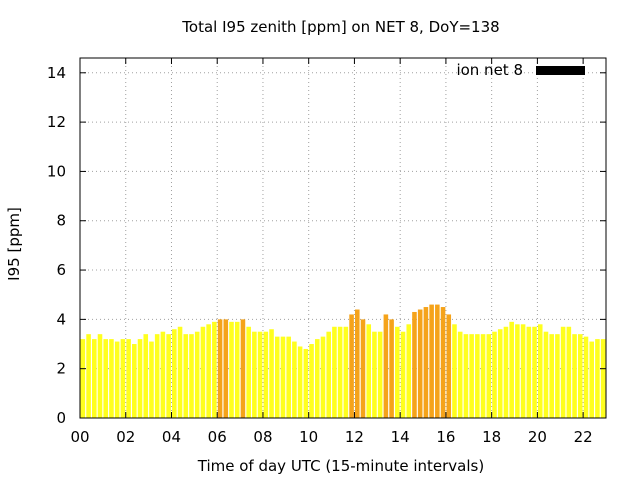 This screenshot has width=640, height=480. Describe the element at coordinates (262, 437) in the screenshot. I see `x-tick-label: 08` at that location.